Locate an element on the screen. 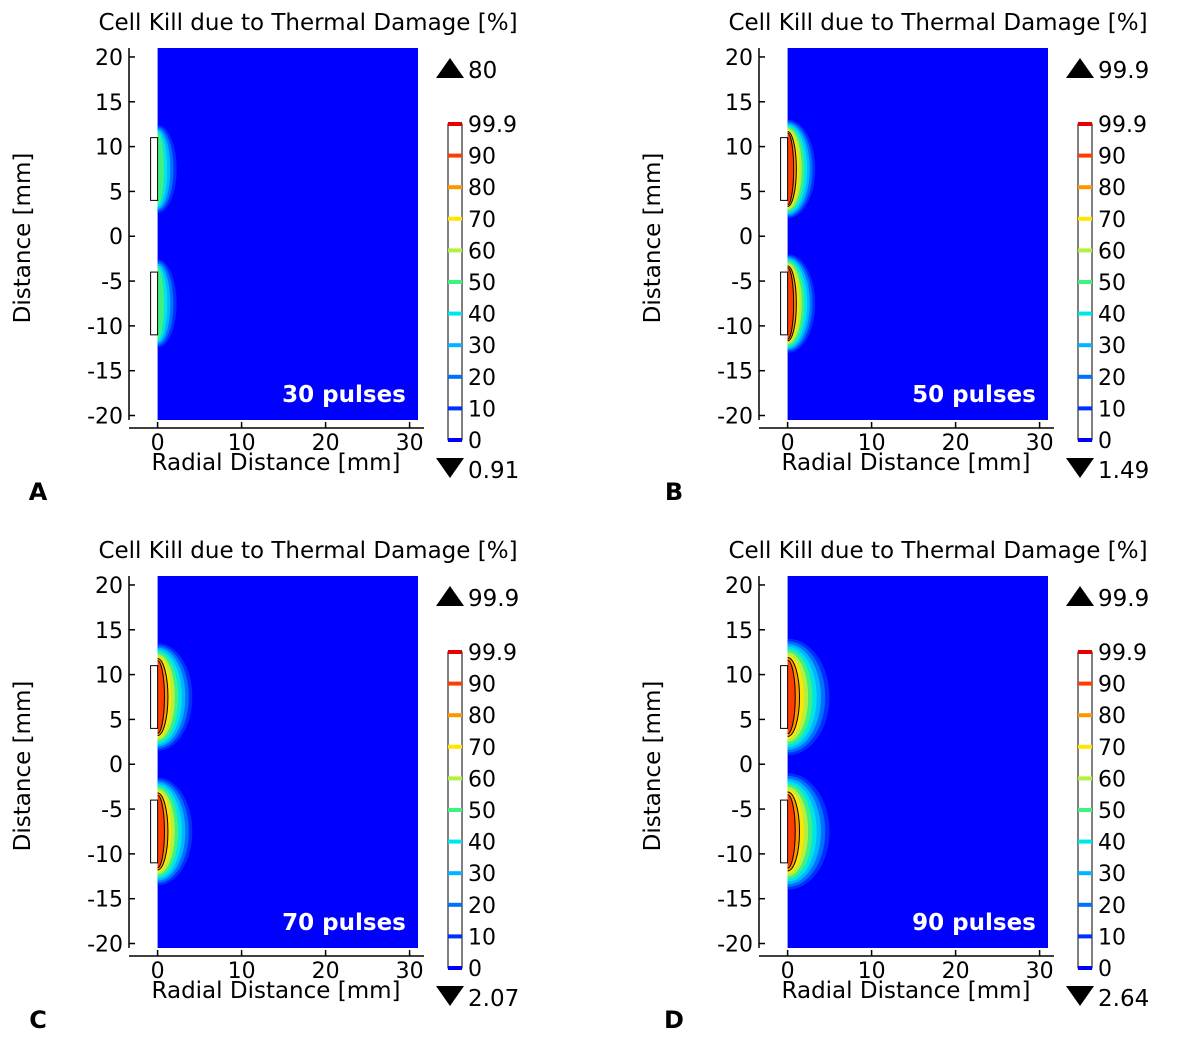 This screenshot has width=1188, height=1054. triangle-down-icon is located at coordinates (450, 468).